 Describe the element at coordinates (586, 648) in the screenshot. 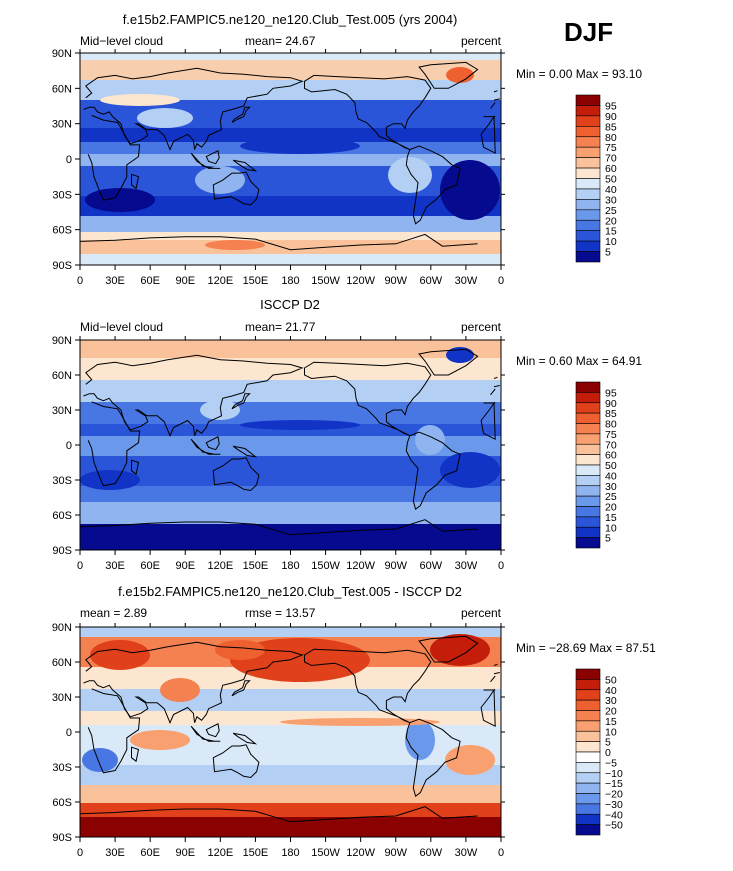

I see `minmax-label: Min = −28.69 Max = 87.51` at that location.